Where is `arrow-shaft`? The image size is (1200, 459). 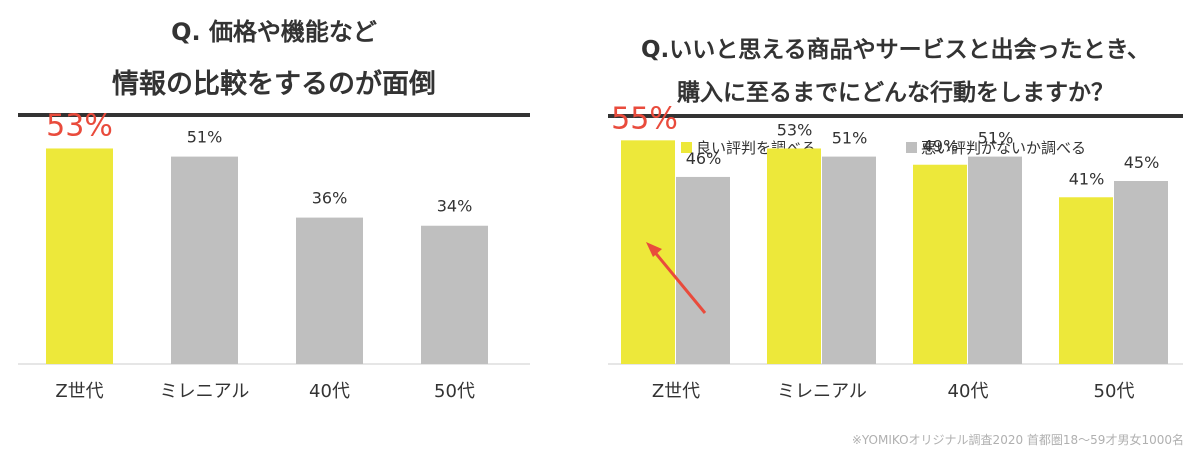 arrow-shaft is located at coordinates (679, 281).